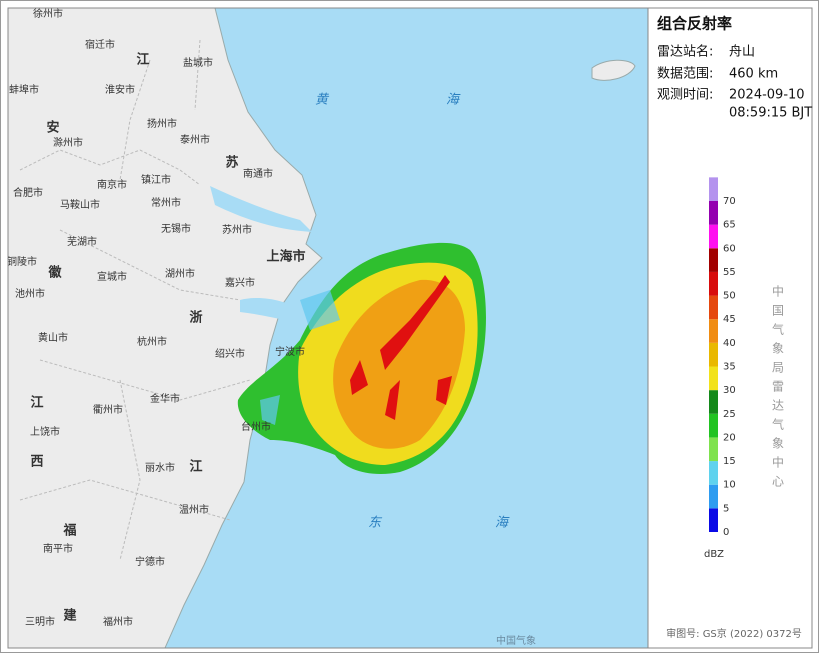 The image size is (819, 657). What do you see at coordinates (69, 616) in the screenshot?
I see `province-label: 建` at bounding box center [69, 616].